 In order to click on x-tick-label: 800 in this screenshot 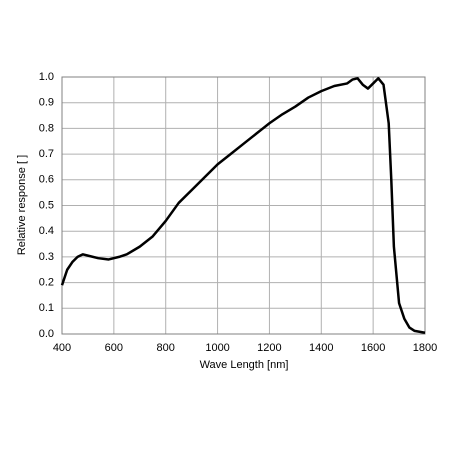, I will do `click(166, 348)`.